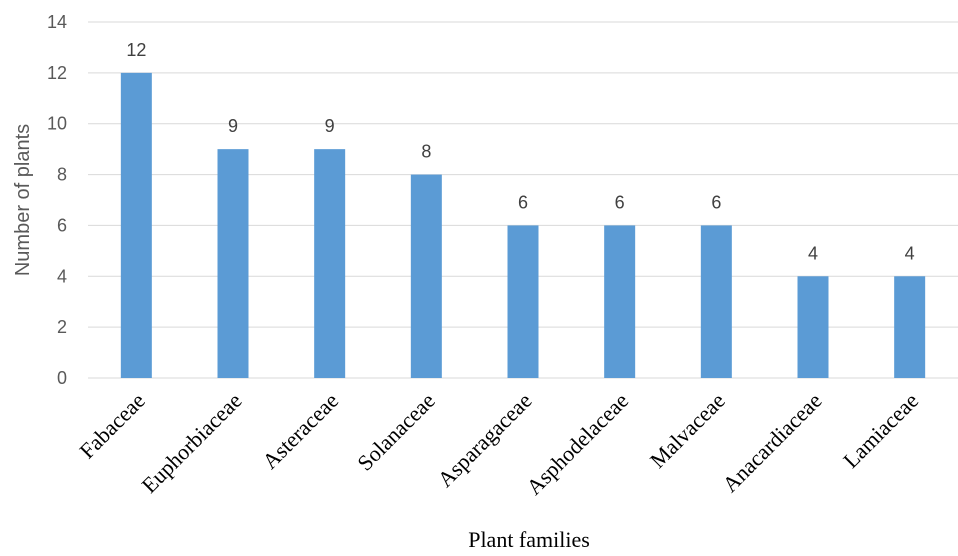  Describe the element at coordinates (426, 152) in the screenshot. I see `data-label: 8` at that location.